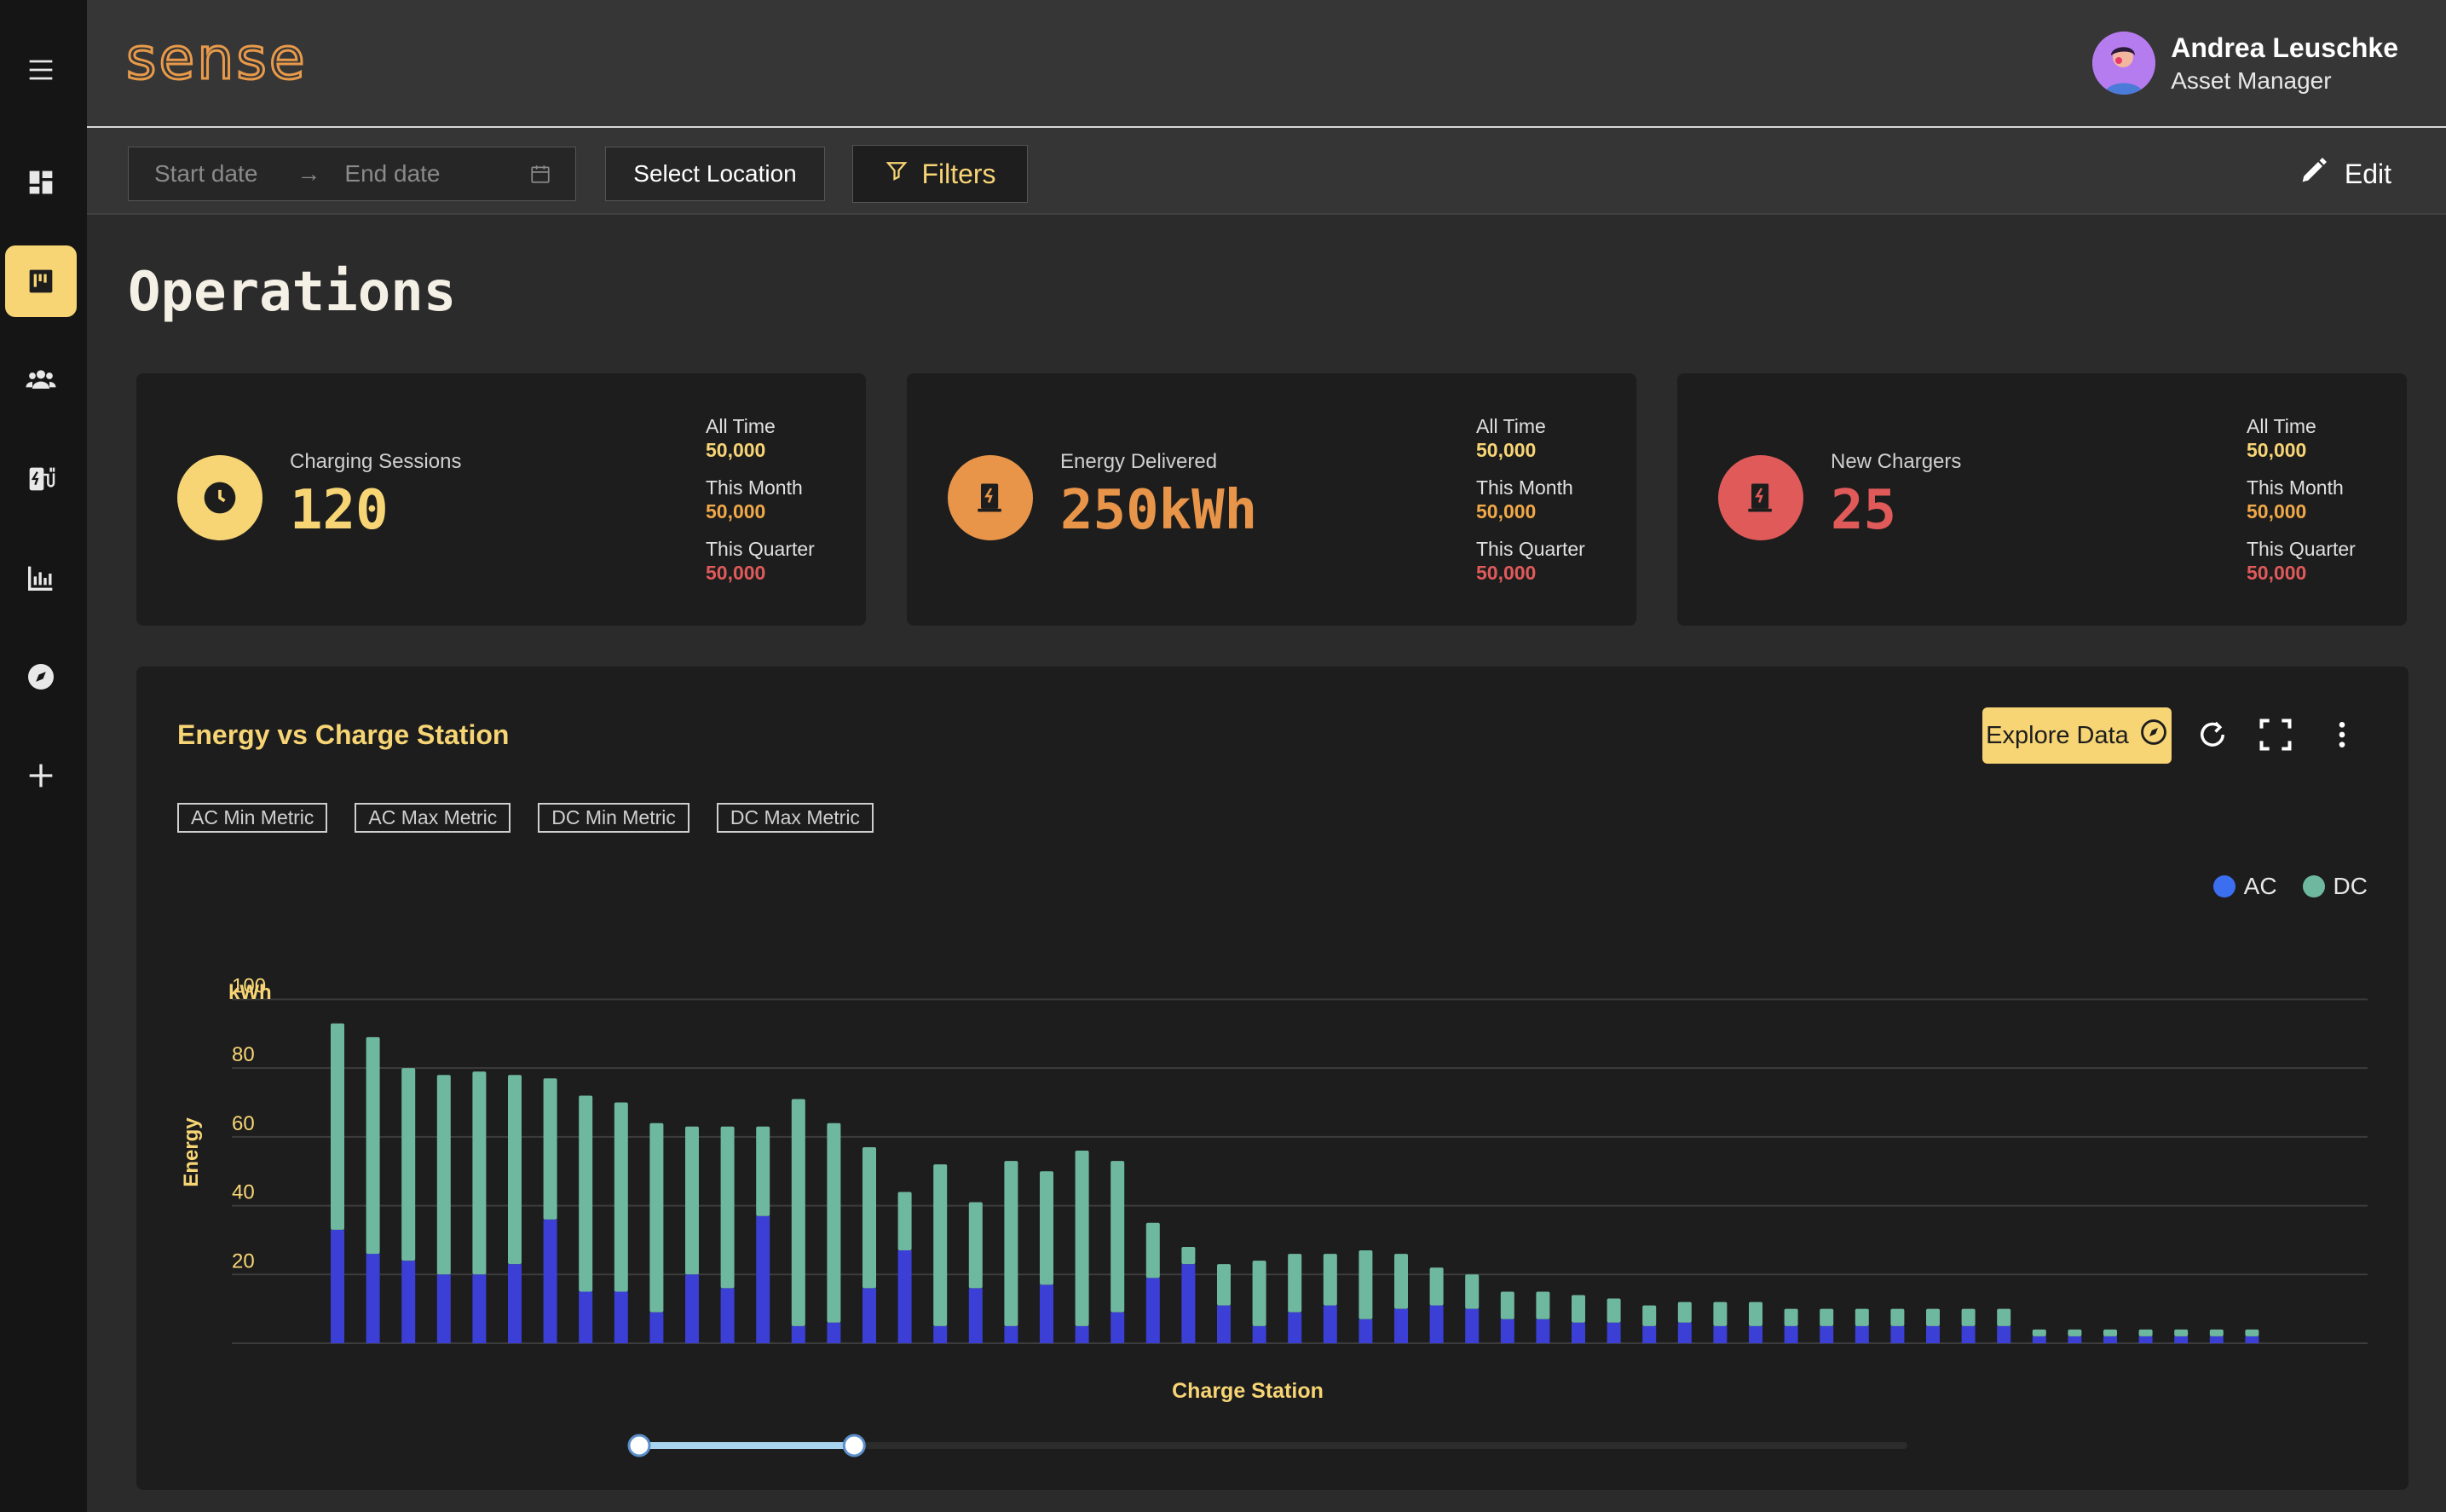 The height and width of the screenshot is (1512, 2446). Describe the element at coordinates (639, 1445) in the screenshot. I see `range-slider-start-handle` at that location.